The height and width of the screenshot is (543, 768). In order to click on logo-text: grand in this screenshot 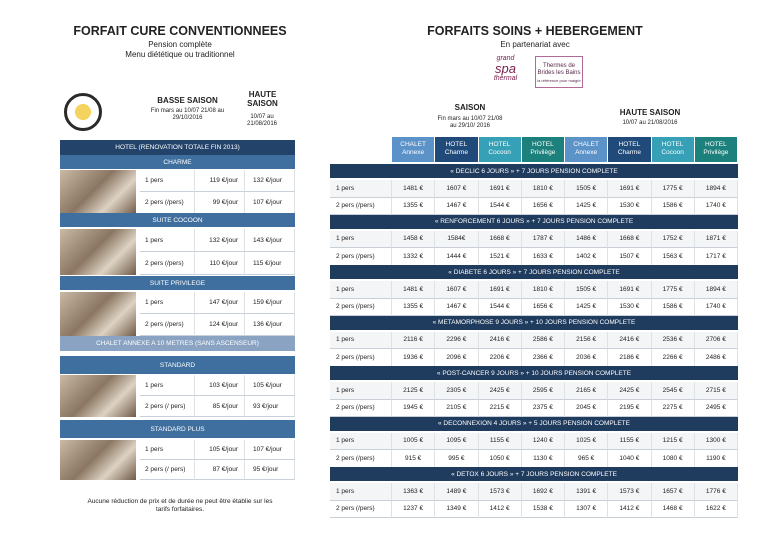, I will do `click(505, 58)`.